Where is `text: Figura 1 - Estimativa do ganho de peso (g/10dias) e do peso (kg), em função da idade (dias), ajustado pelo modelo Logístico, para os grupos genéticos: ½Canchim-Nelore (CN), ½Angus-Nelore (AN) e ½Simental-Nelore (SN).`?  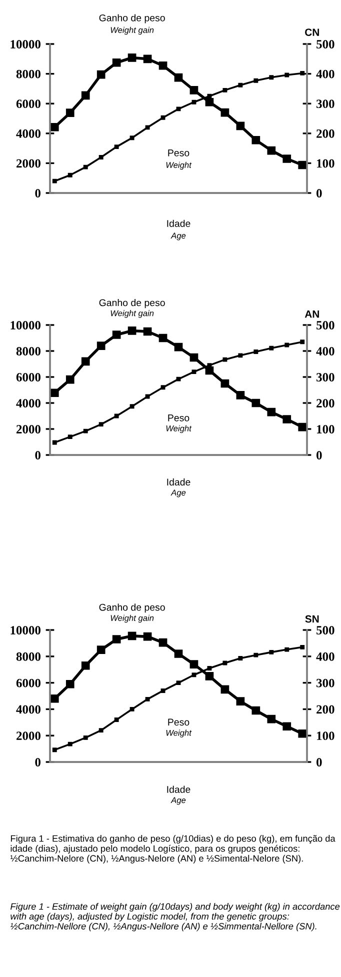
text: Figura 1 - Estimativa do ganho de peso (g/10dias) e do peso (kg), em função da idade (dias), ajustado pelo modelo Logístico, para os grupos genéticos: ½Canchim-Nelore (CN), ½Angus-Nelore (AN) e ½Simental-Nelore (SN). is located at coordinates (173, 849).